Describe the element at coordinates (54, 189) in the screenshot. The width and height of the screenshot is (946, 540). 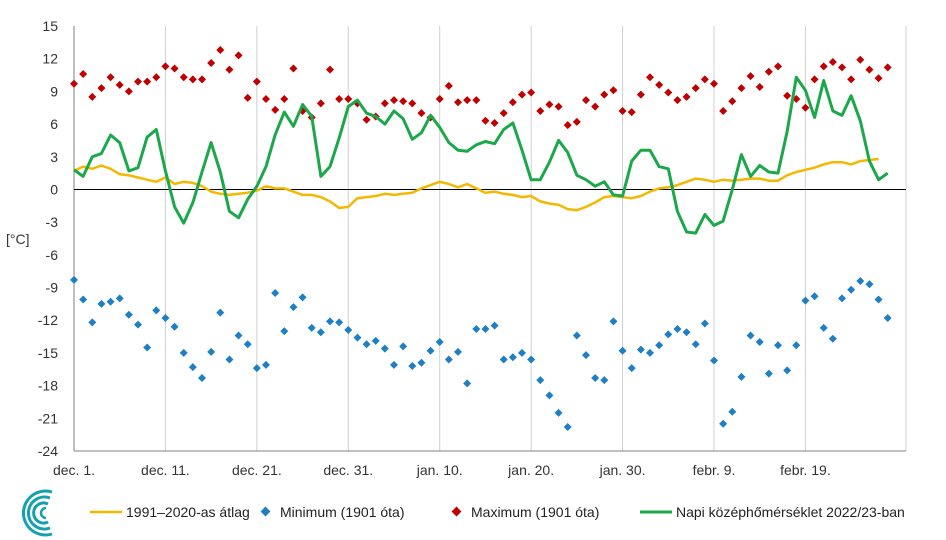
I see `y-tick-label: 0` at that location.